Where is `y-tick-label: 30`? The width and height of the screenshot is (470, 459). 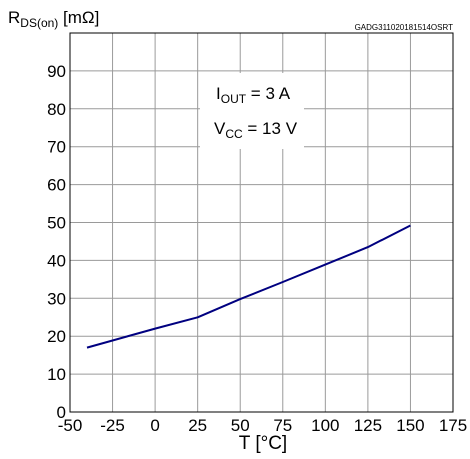 y-tick-label: 30 is located at coordinates (56, 298).